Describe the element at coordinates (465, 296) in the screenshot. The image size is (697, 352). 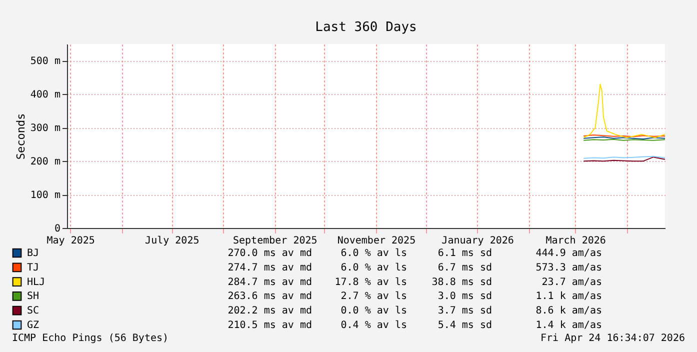
I see `text: 3.0 ms sd` at that location.